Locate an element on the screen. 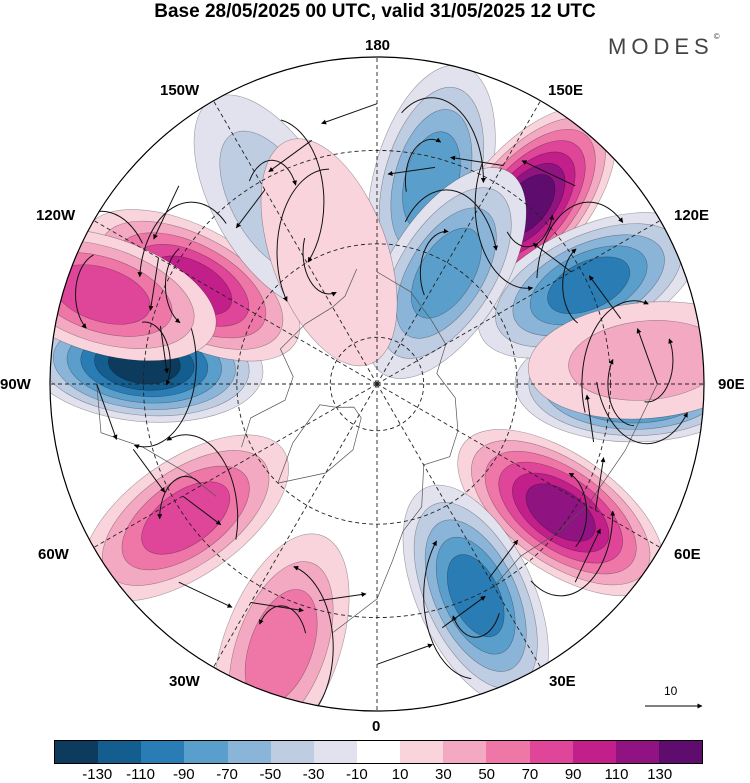 The width and height of the screenshot is (750, 783). colorbar is located at coordinates (378, 752).